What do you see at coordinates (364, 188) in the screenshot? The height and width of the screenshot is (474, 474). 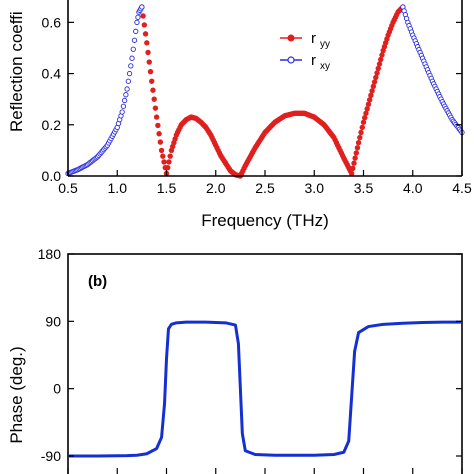 I see `reflection-x-tick-label: 3.5` at bounding box center [364, 188].